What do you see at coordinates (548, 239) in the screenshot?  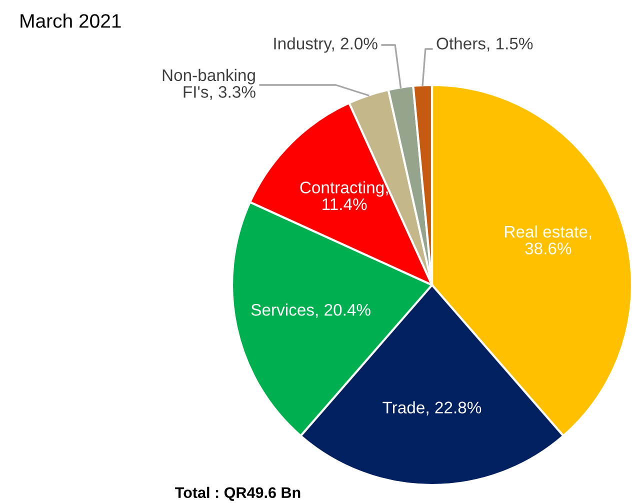 I see `slice-label: Real estate, 38.6%` at bounding box center [548, 239].